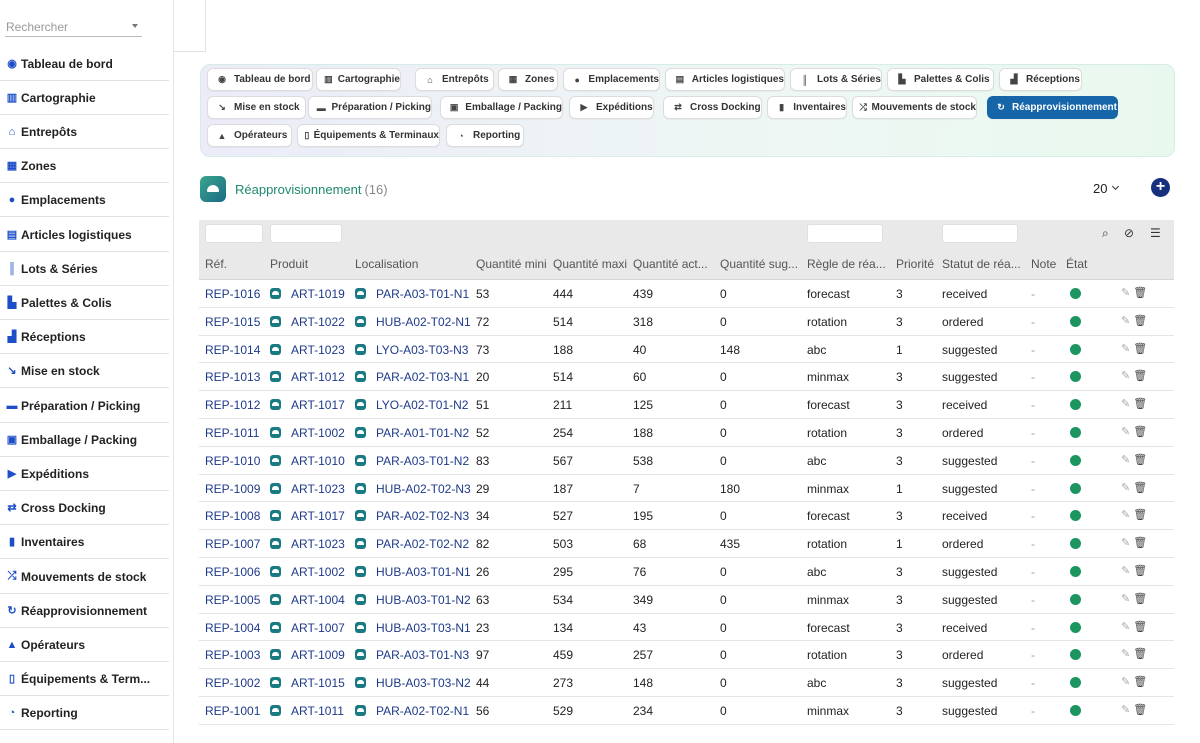  I want to click on cell: ART-1023, so click(307, 544).